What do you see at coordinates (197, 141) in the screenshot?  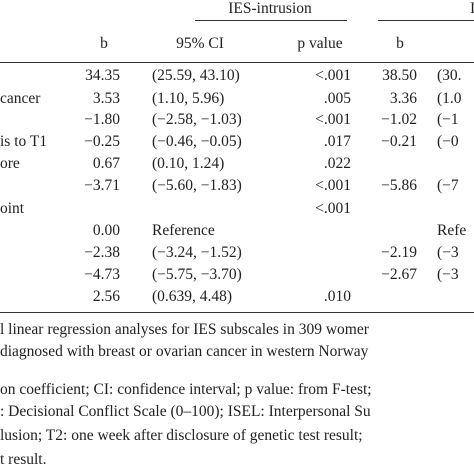 I see `cell: (−0.46, −0.05)` at bounding box center [197, 141].